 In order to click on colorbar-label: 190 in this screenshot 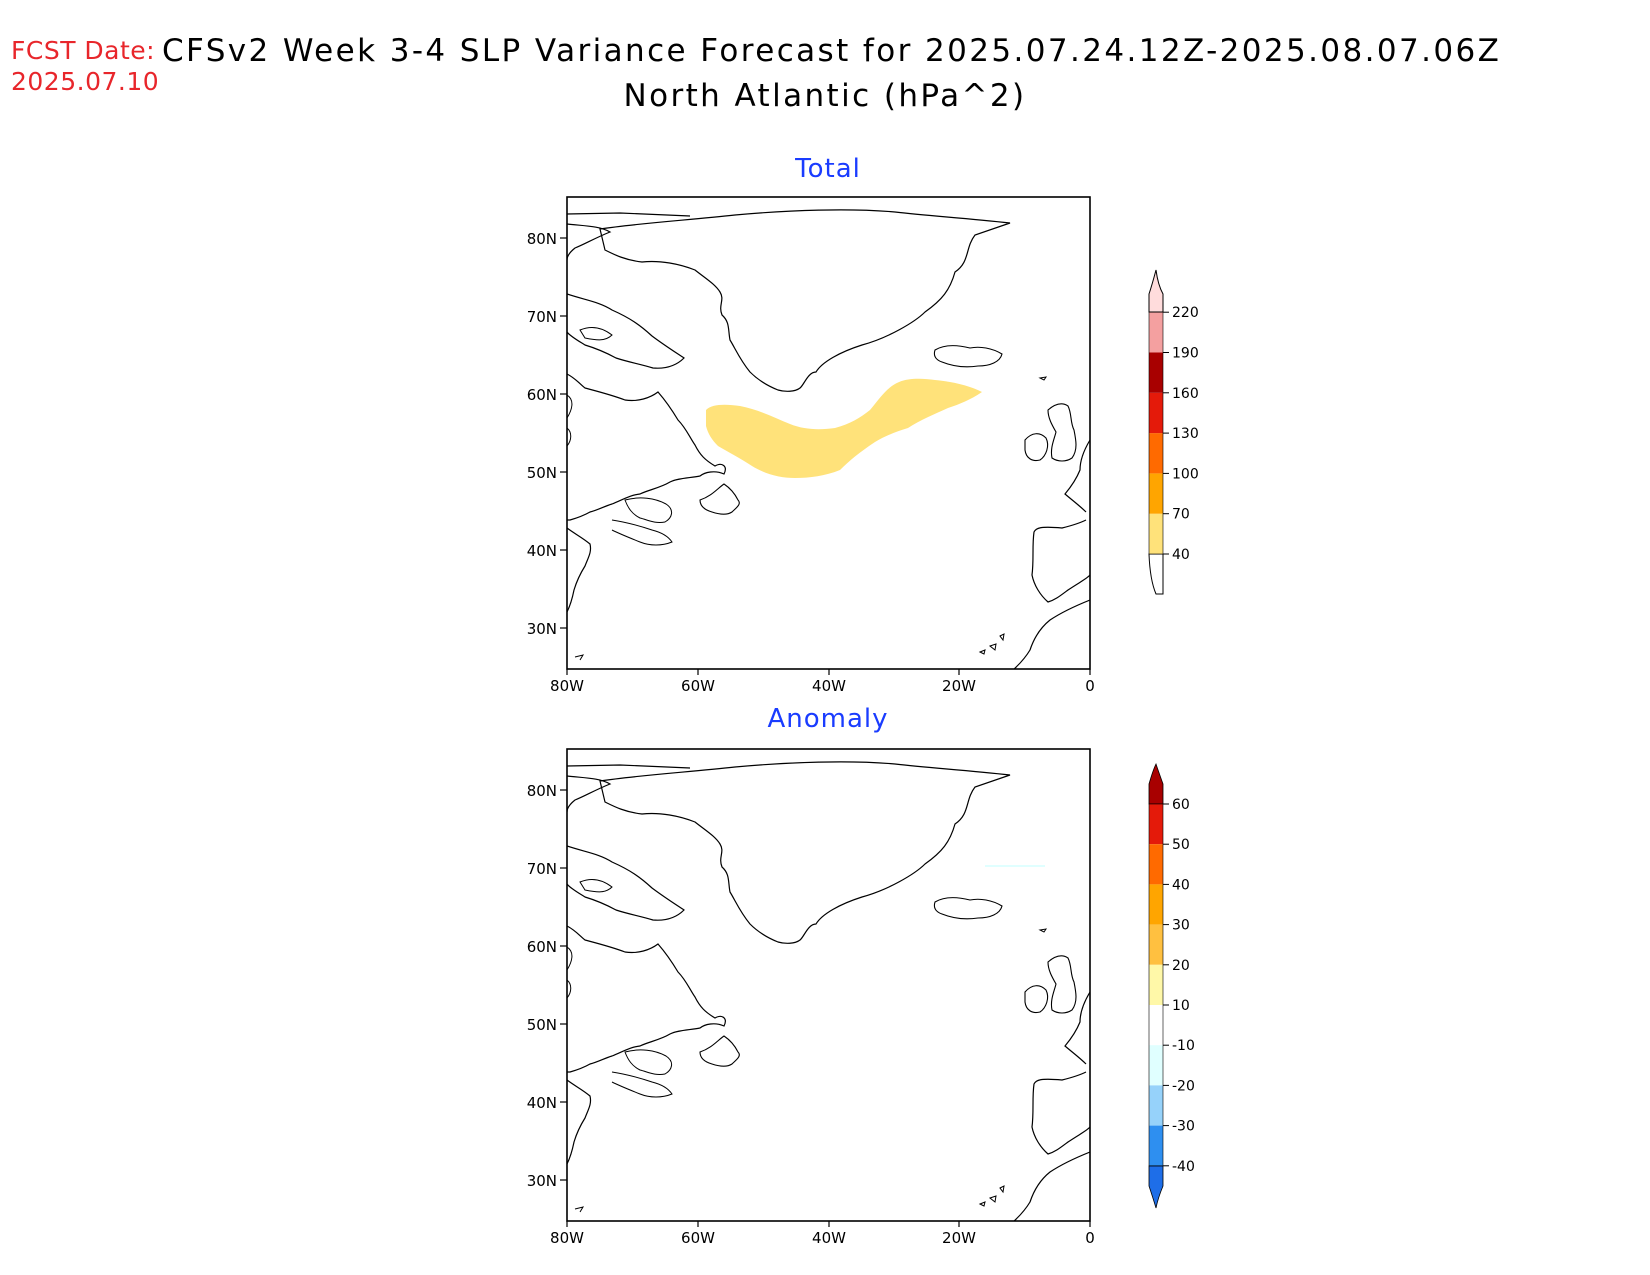, I will do `click(1185, 354)`.